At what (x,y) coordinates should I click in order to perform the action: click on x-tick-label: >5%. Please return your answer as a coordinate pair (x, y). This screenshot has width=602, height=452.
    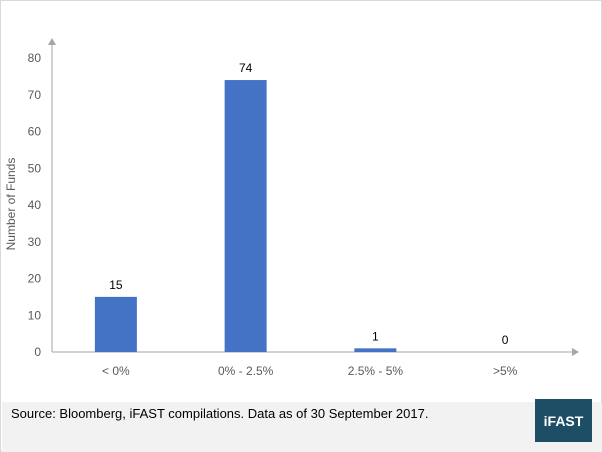
    Looking at the image, I should click on (505, 371).